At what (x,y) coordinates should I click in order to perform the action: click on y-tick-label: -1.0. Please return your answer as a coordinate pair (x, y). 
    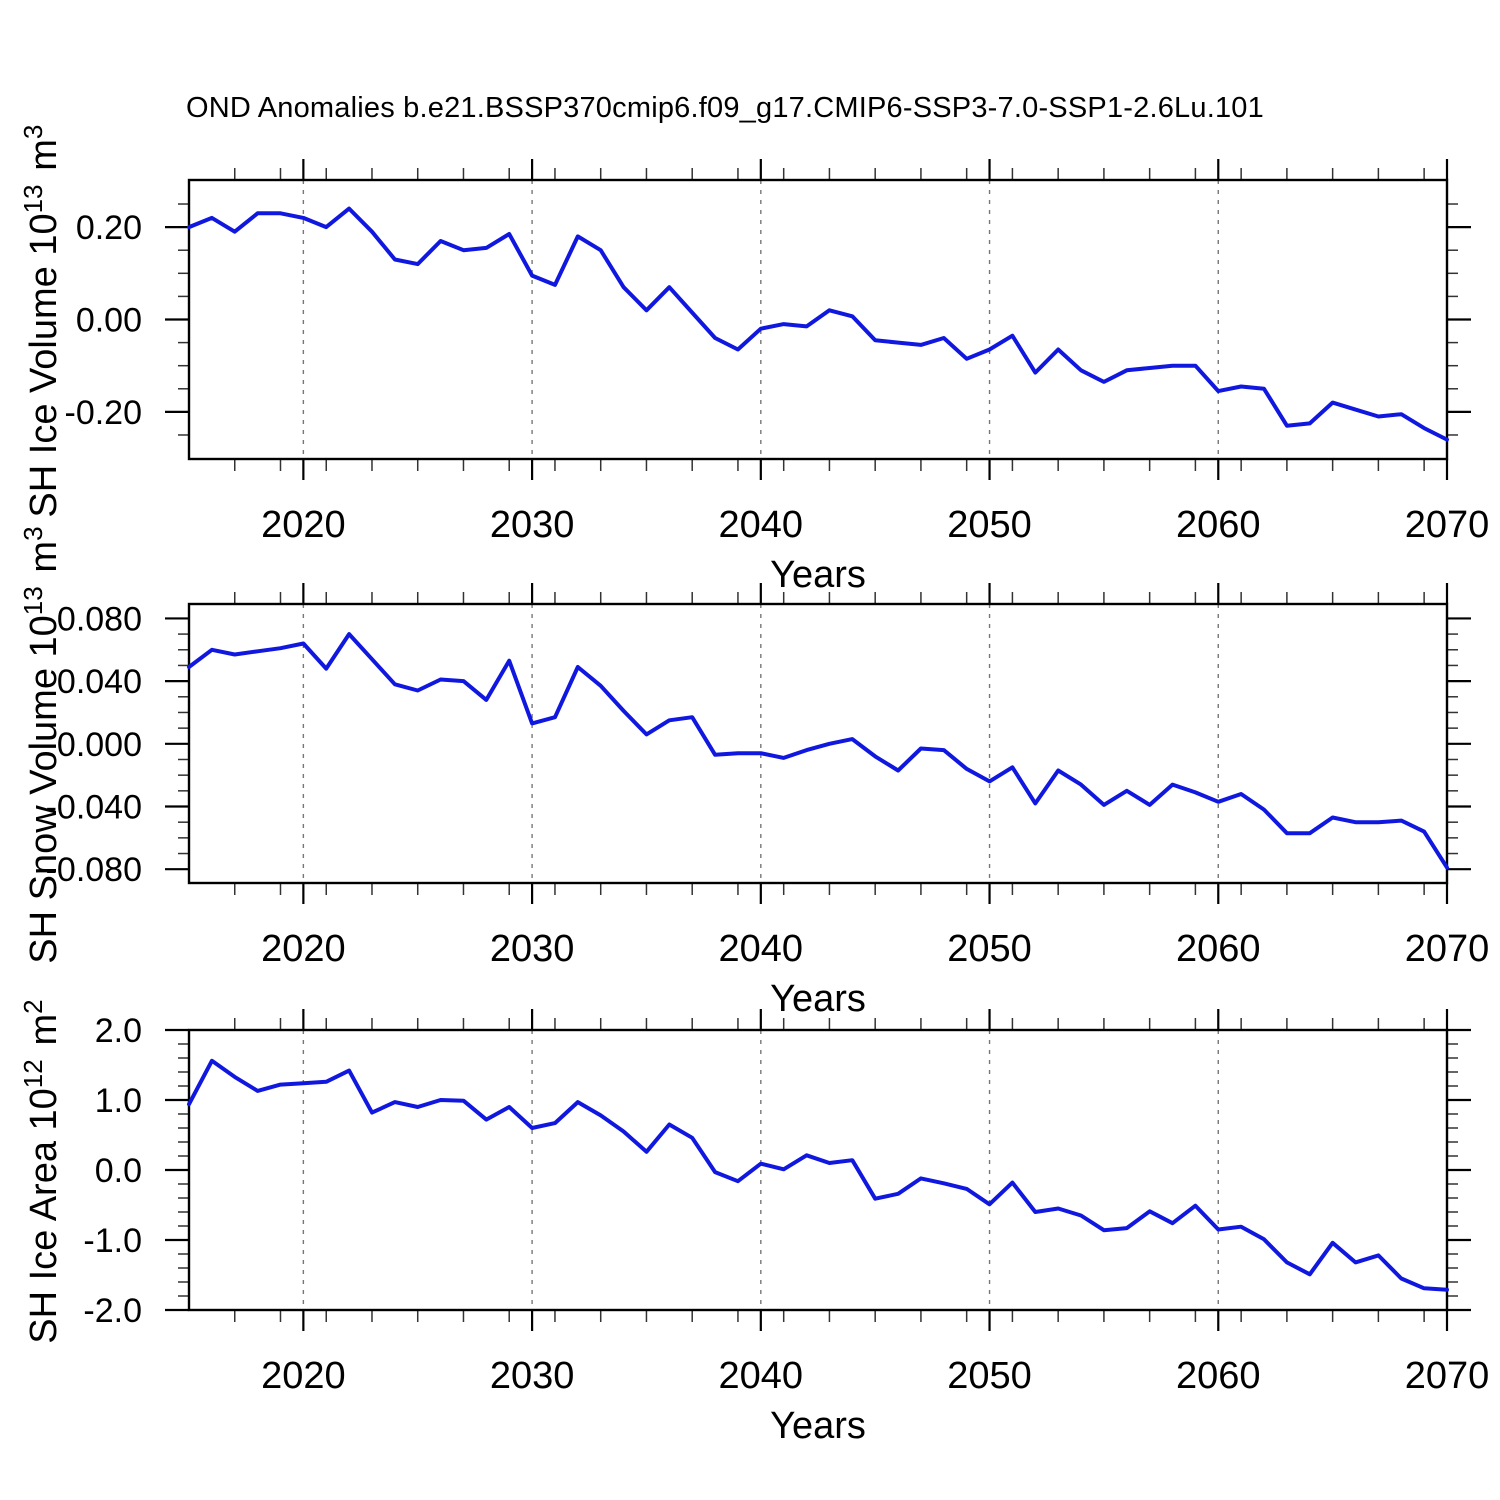
    Looking at the image, I should click on (112, 1241).